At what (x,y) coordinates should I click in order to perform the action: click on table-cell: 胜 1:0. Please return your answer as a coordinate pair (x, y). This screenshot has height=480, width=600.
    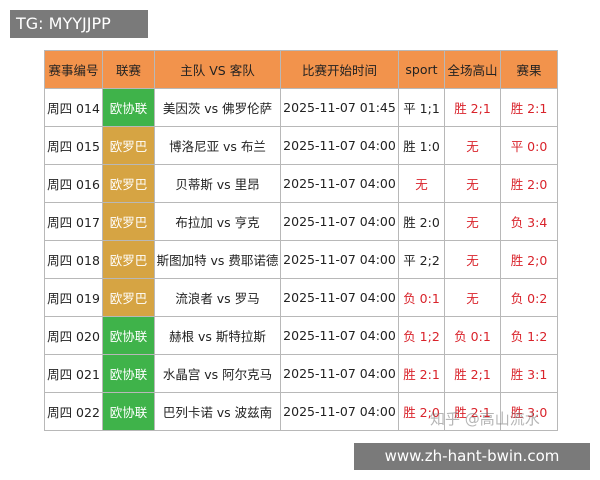
    Looking at the image, I should click on (421, 145).